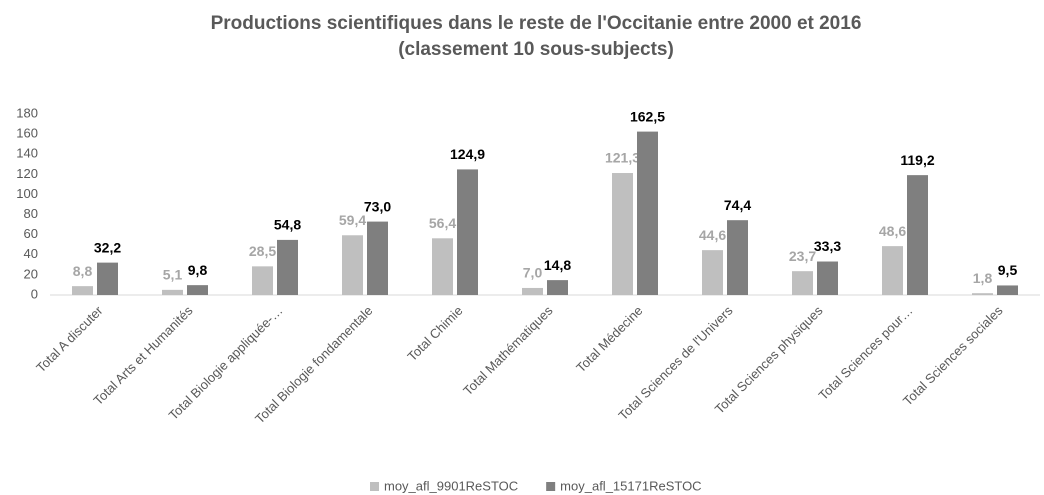  What do you see at coordinates (352, 220) in the screenshot?
I see `value-label: 59,4` at bounding box center [352, 220].